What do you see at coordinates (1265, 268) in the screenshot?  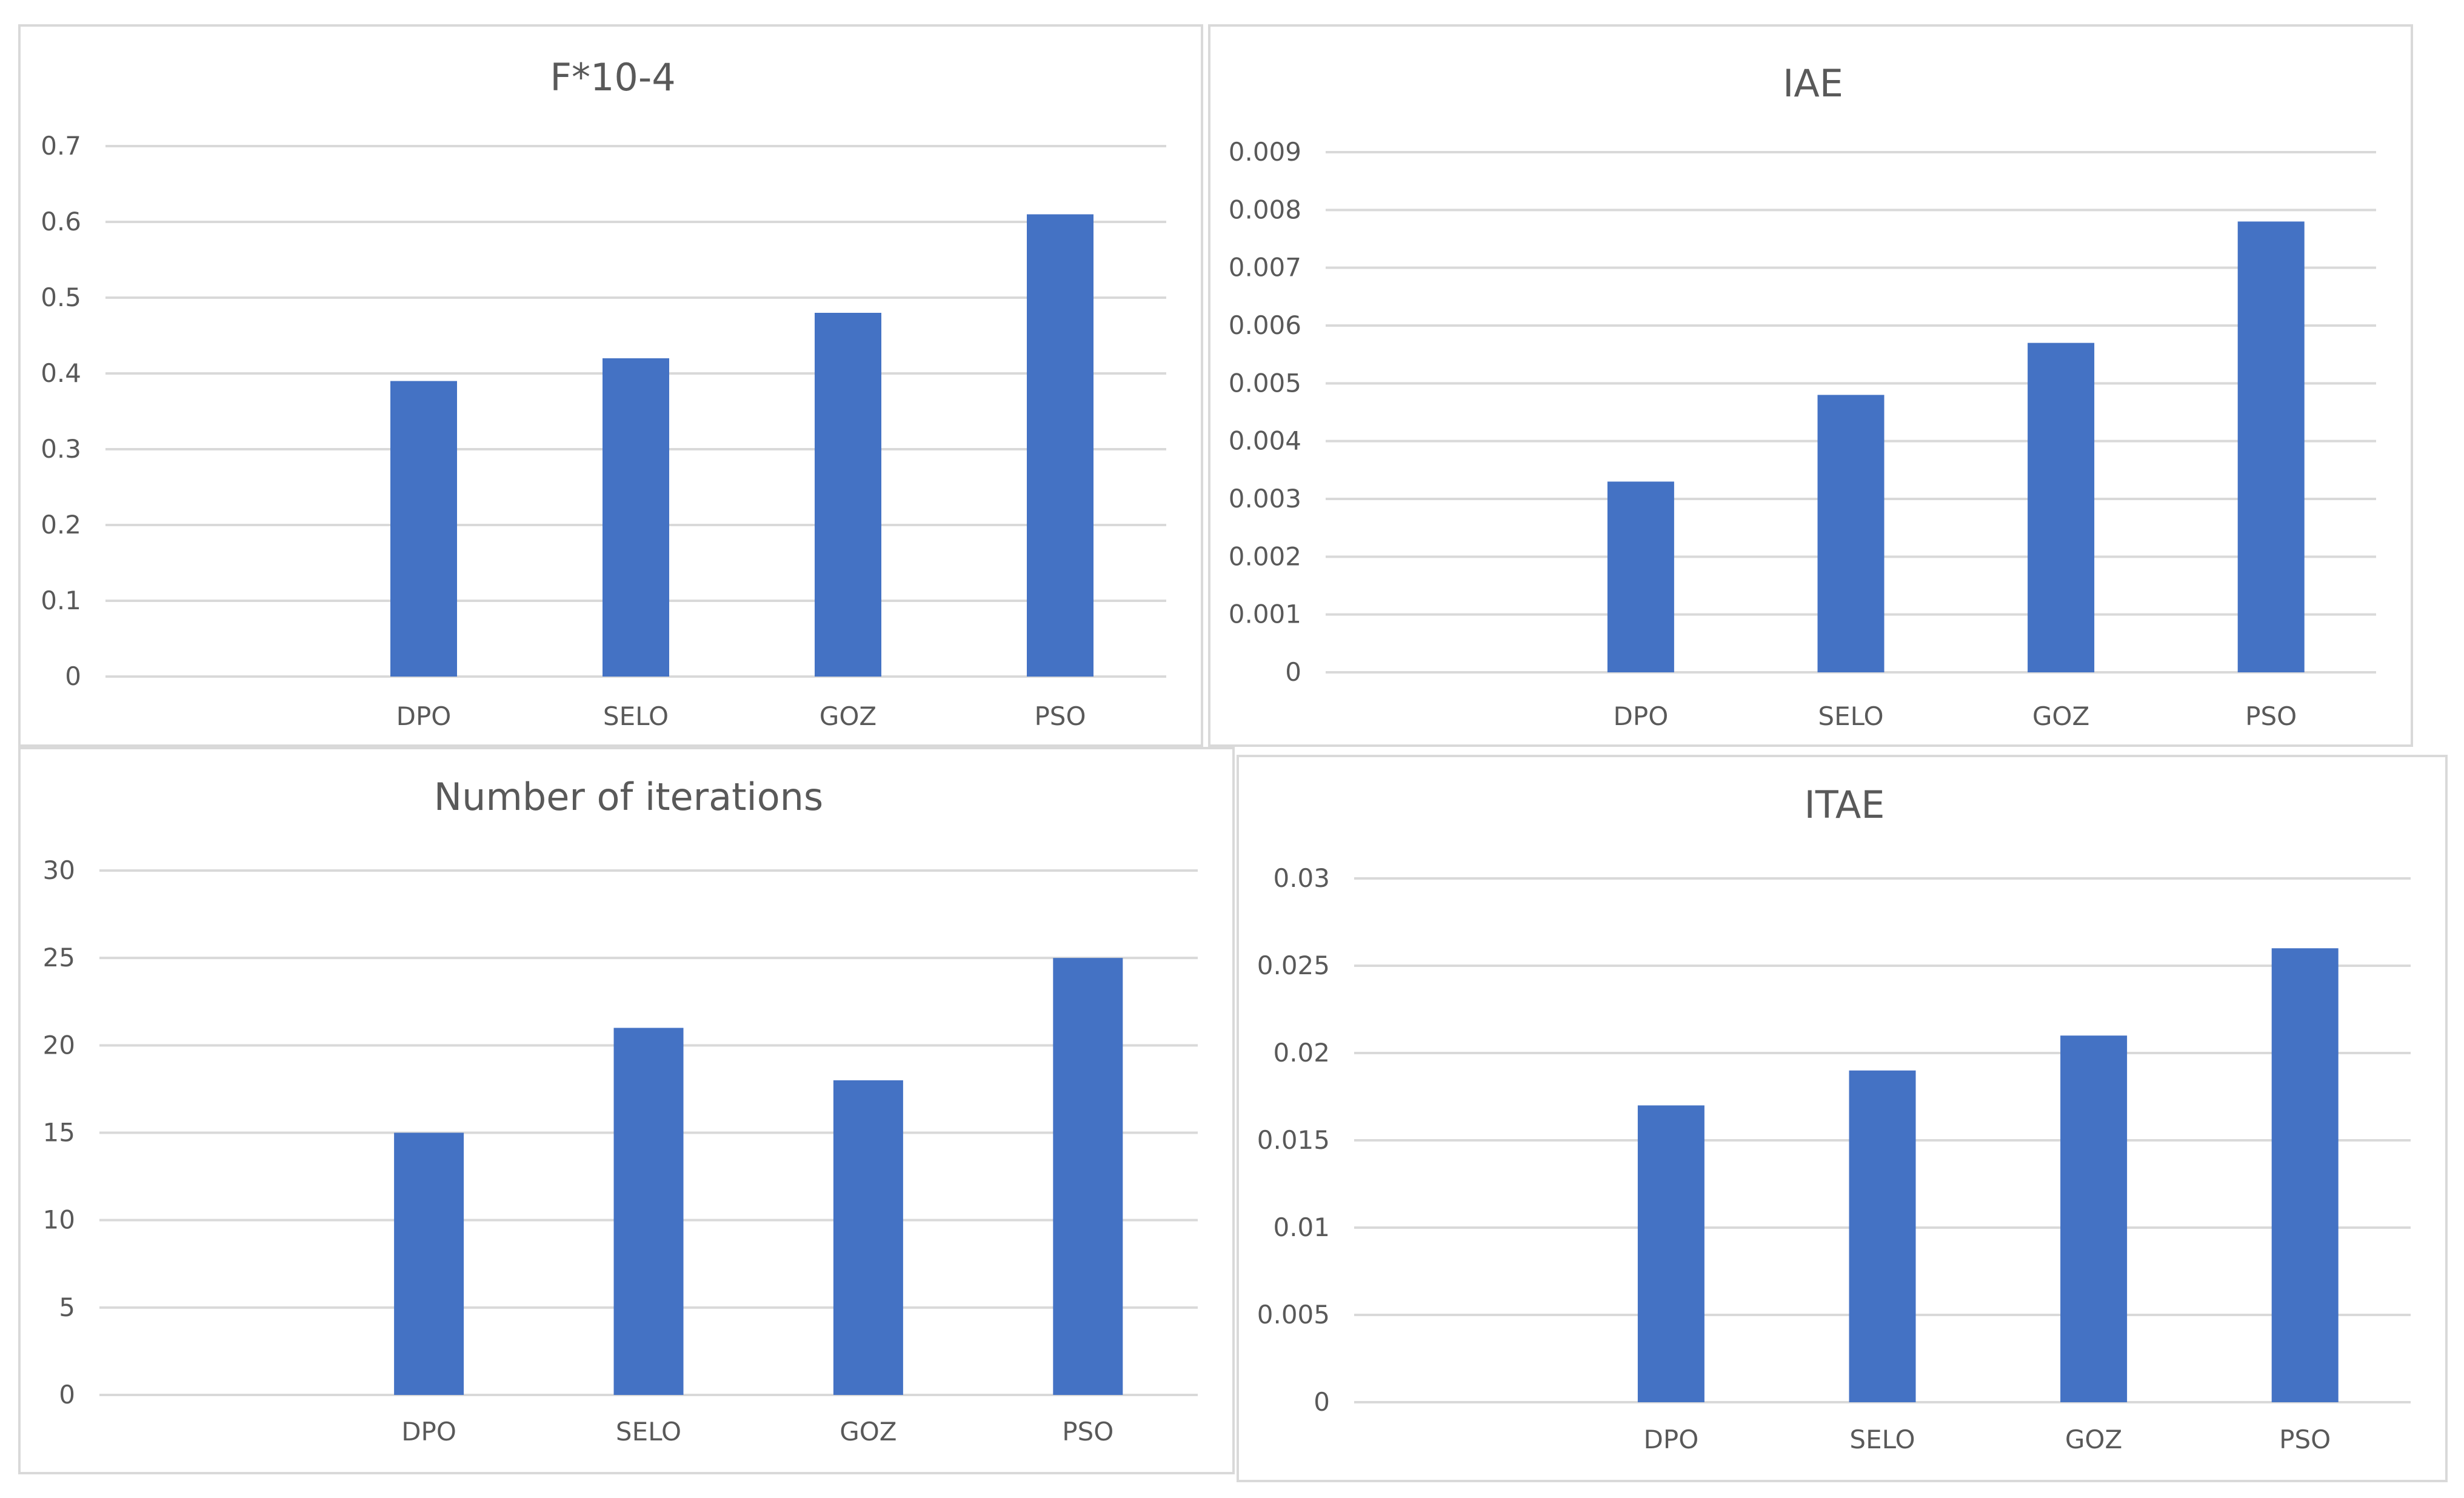 I see `y-tick-label: 0.007` at bounding box center [1265, 268].